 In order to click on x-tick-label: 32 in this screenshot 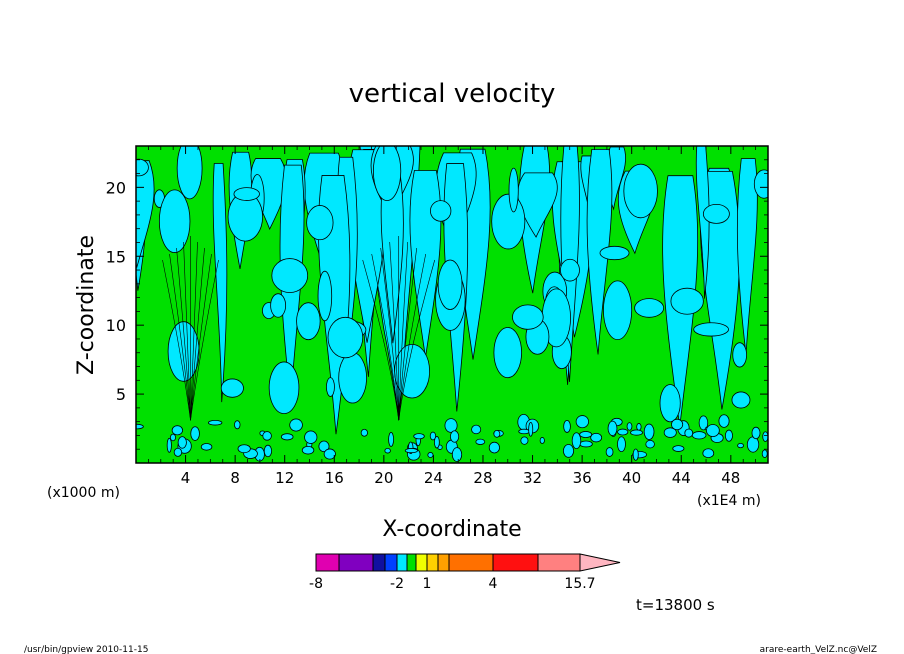, I will do `click(532, 478)`.